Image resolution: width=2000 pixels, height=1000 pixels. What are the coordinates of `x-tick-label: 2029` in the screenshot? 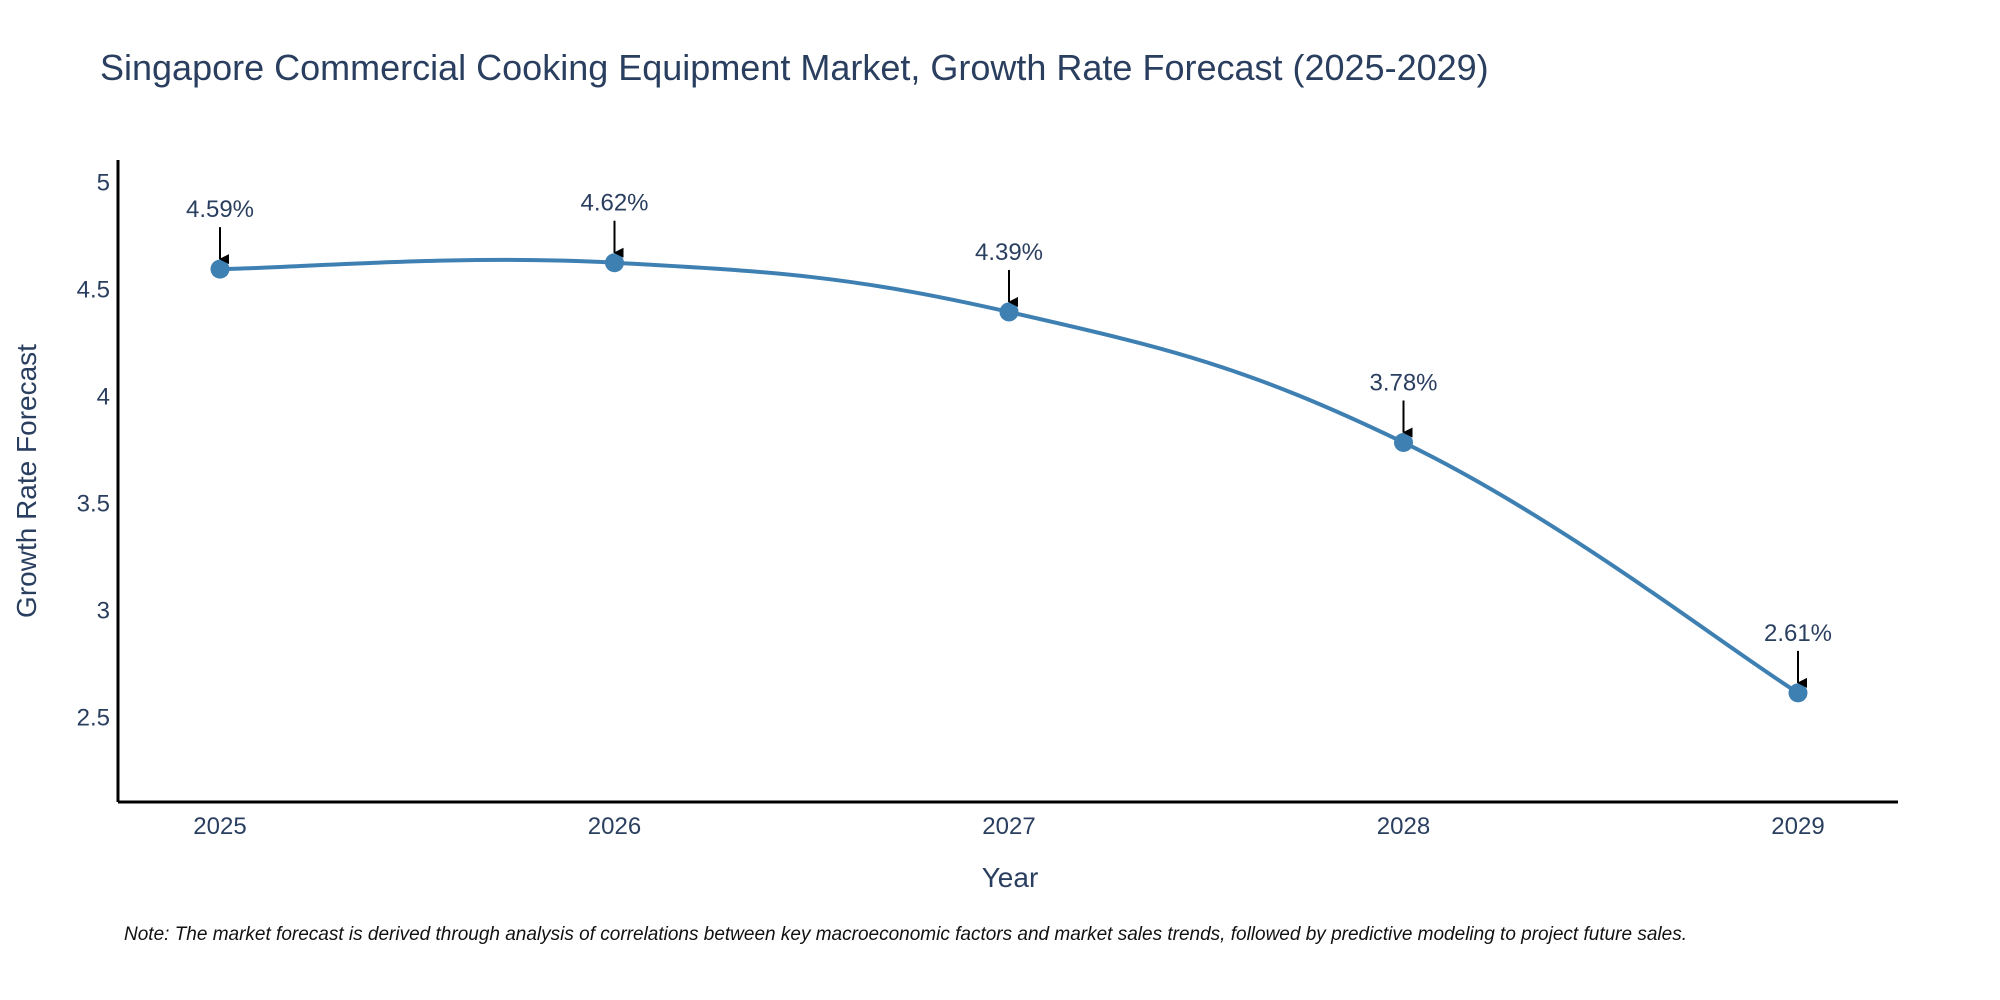 It's located at (1797, 826).